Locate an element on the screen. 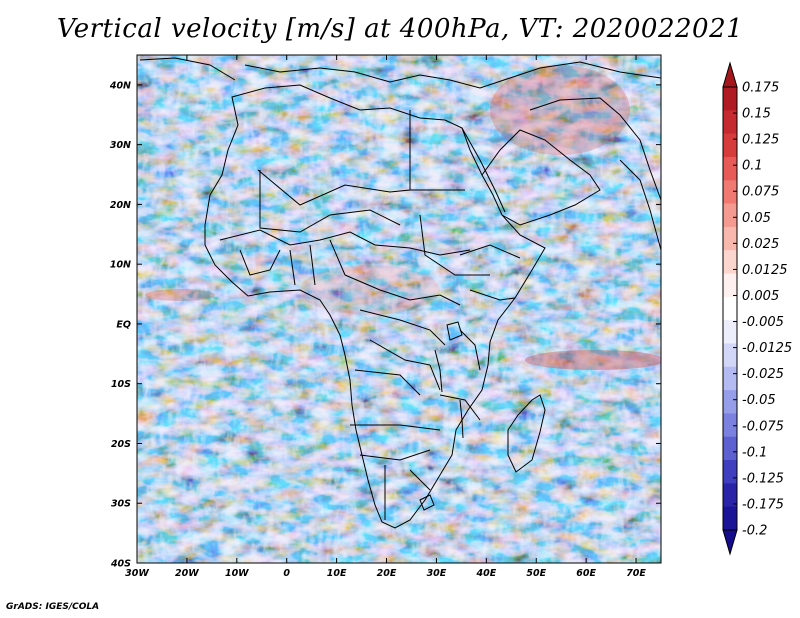 This screenshot has height=618, width=800. colorbar-label: -0.2 is located at coordinates (754, 531).